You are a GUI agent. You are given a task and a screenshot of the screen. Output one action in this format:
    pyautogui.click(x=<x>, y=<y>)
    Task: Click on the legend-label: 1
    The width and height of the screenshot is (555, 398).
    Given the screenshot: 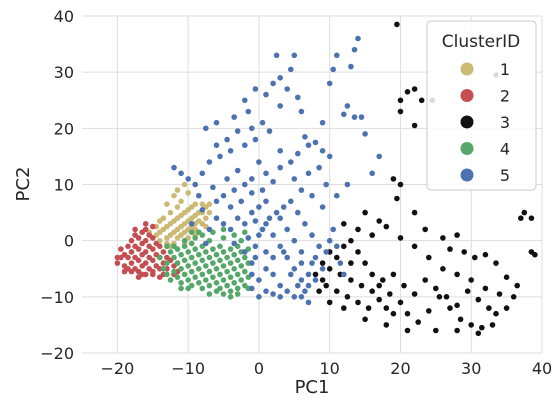 What is the action you would take?
    pyautogui.click(x=505, y=69)
    